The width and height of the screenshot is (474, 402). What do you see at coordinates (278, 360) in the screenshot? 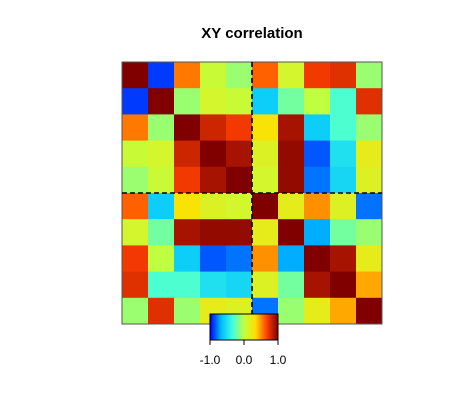
I see `colorbar-tick-label: 1.0` at bounding box center [278, 360].